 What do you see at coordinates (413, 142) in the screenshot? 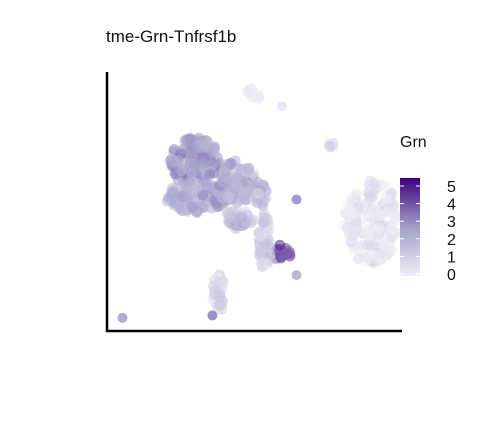
I see `legend-title: Grn` at bounding box center [413, 142].